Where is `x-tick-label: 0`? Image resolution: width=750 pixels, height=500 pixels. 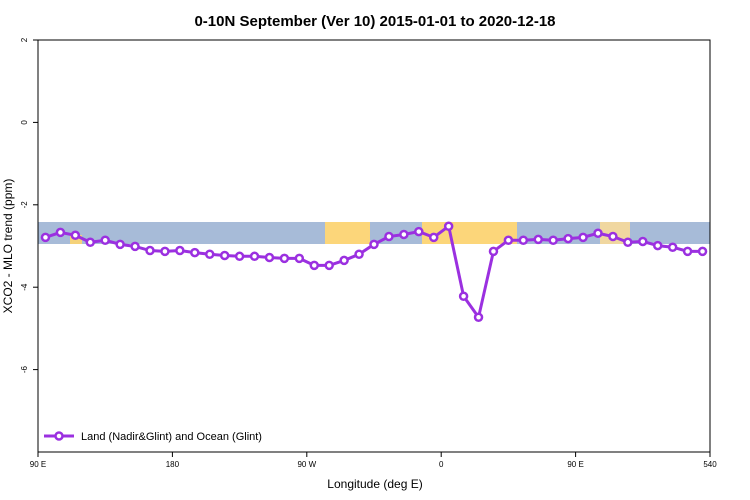 x-tick-label: 0 is located at coordinates (441, 464).